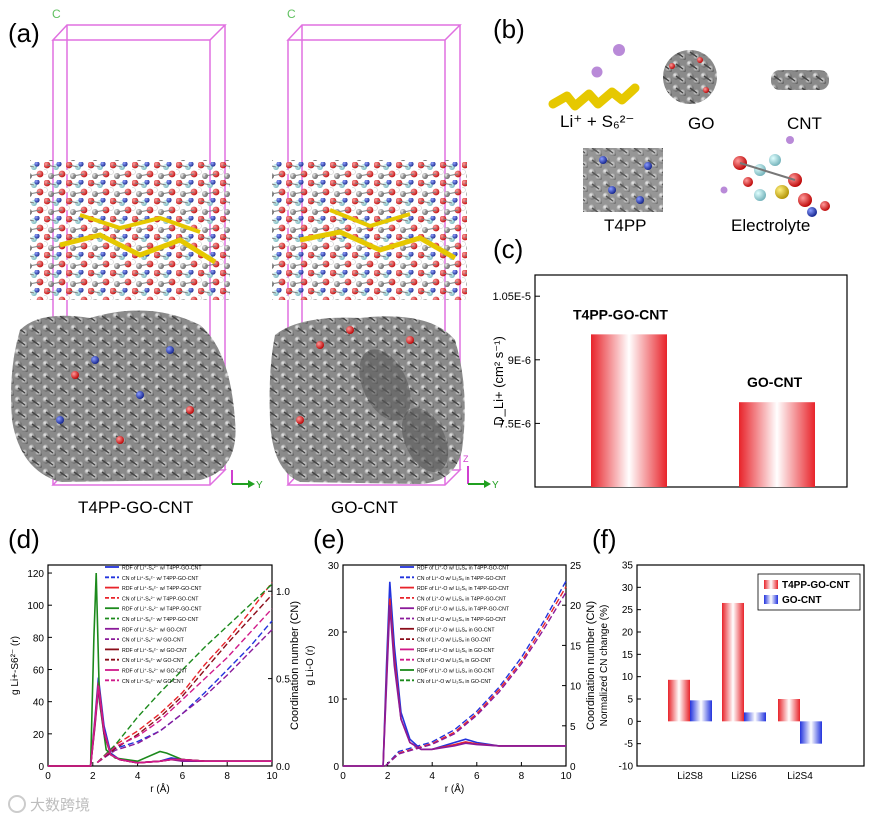  Describe the element at coordinates (454, 661) in the screenshot. I see `chart-e-legend-label: CN of Li⁺-O w/ Li₂S₆ in GO-CNT` at that location.